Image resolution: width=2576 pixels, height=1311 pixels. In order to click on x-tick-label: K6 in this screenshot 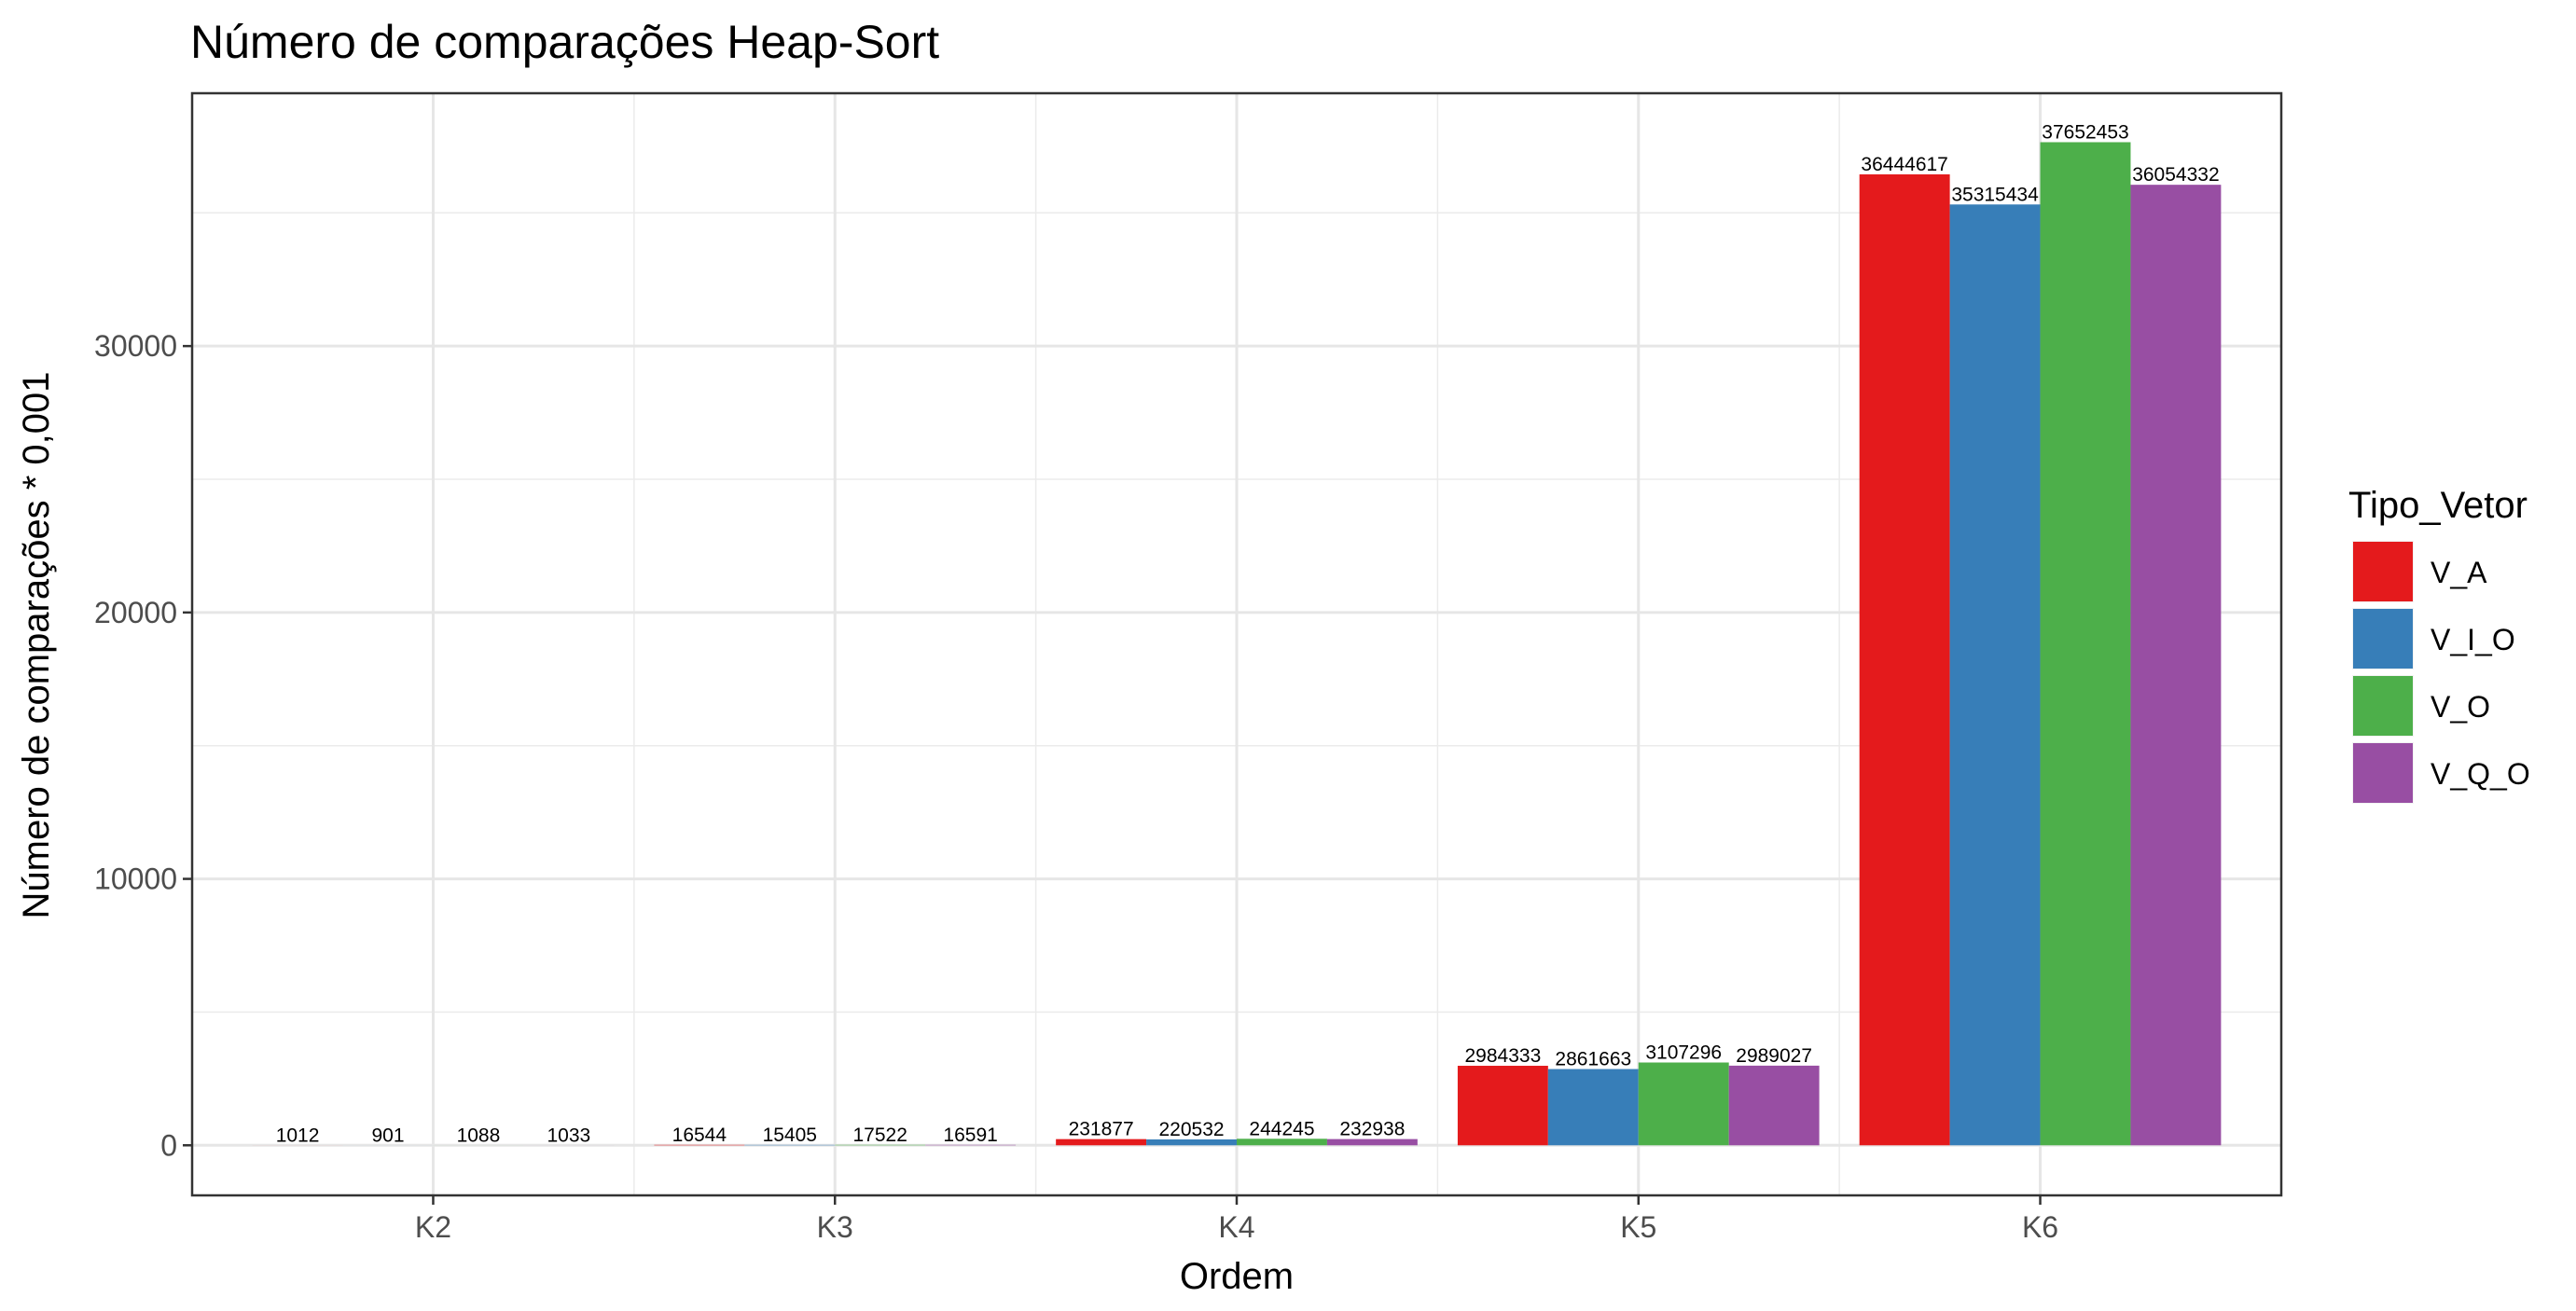, I will do `click(2040, 1227)`.